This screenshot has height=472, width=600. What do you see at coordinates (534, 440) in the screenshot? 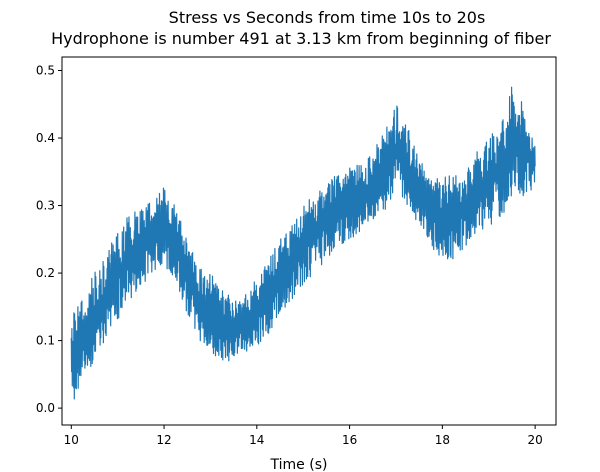
I see `x-tick-label: 20` at bounding box center [534, 440].